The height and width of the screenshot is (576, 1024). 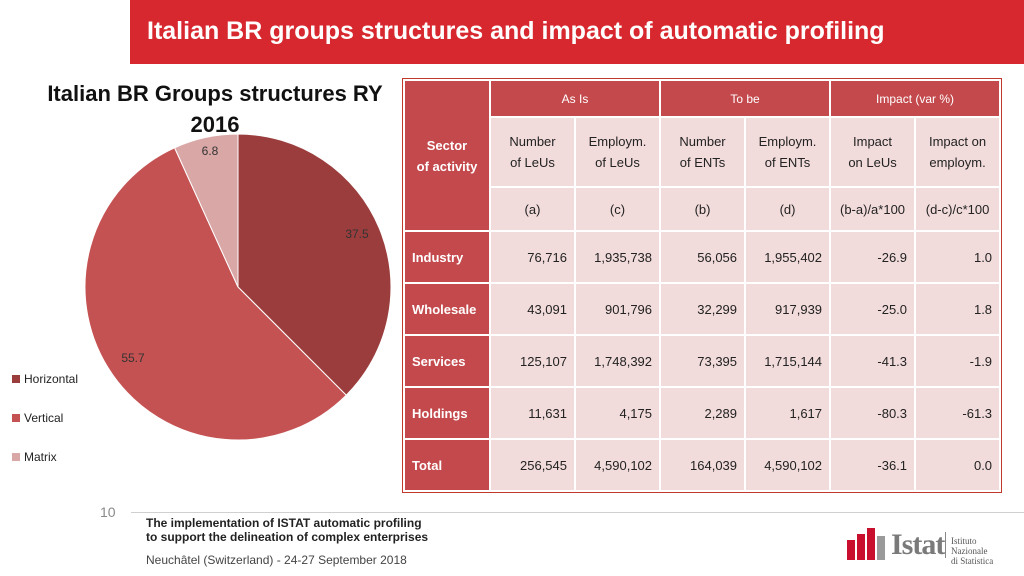 What do you see at coordinates (915, 98) in the screenshot?
I see `group-header-impact: Impact (var %)` at bounding box center [915, 98].